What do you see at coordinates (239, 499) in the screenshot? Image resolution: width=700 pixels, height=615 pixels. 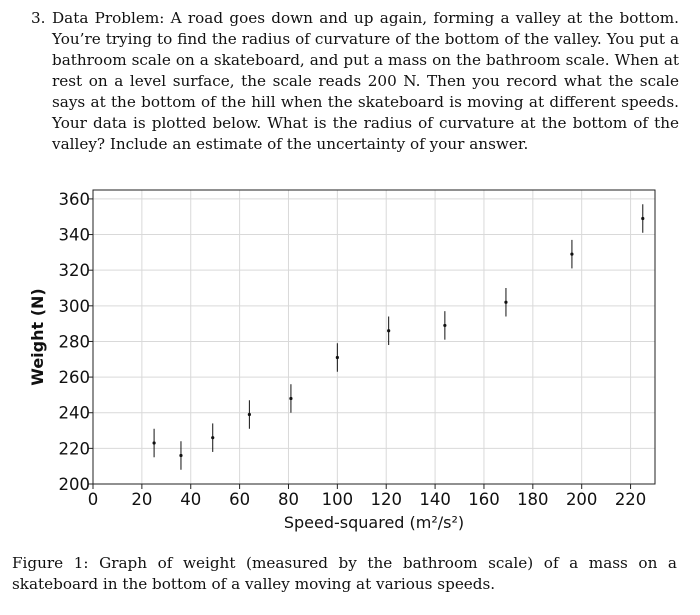 I see `x-tick-label: 60` at bounding box center [239, 499].